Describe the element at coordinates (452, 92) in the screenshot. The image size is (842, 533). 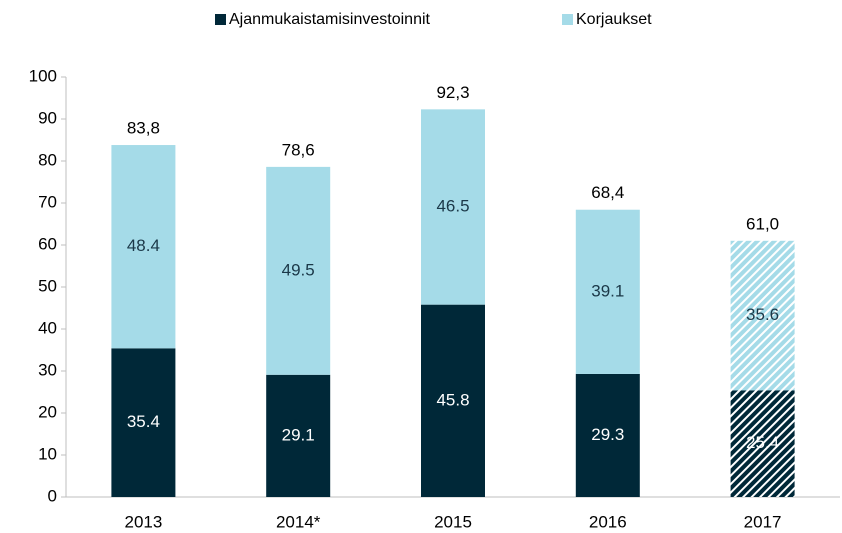
I see `total-label: 92,3` at that location.